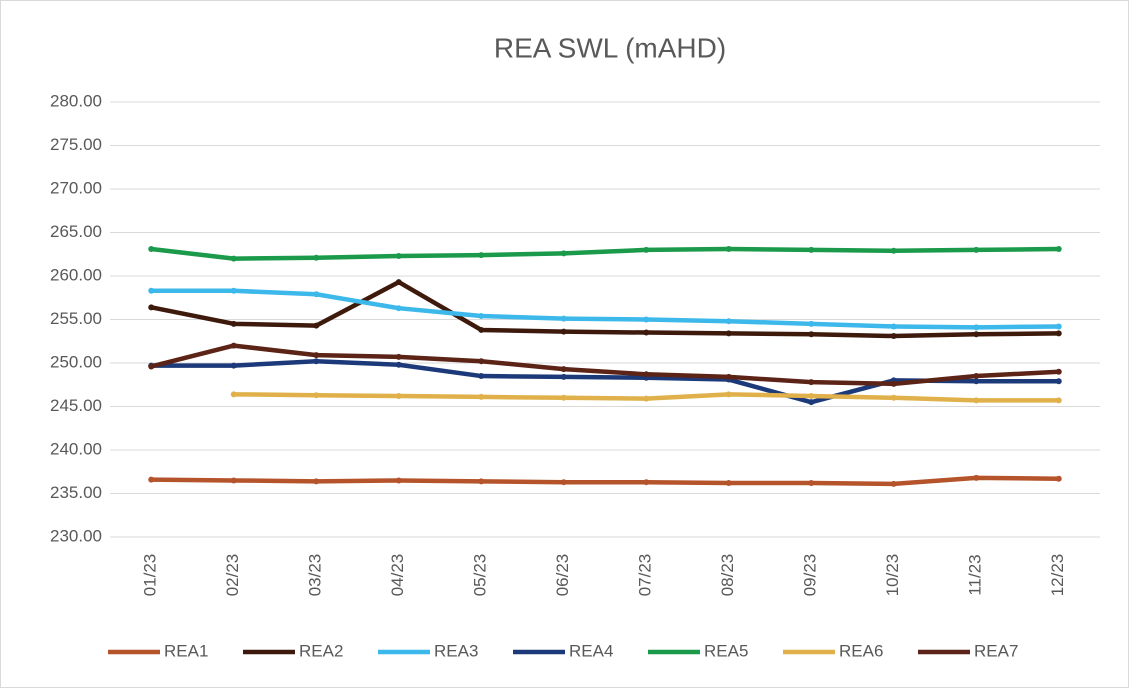  What do you see at coordinates (397, 575) in the screenshot?
I see `x-tick-label: 04/23` at bounding box center [397, 575].